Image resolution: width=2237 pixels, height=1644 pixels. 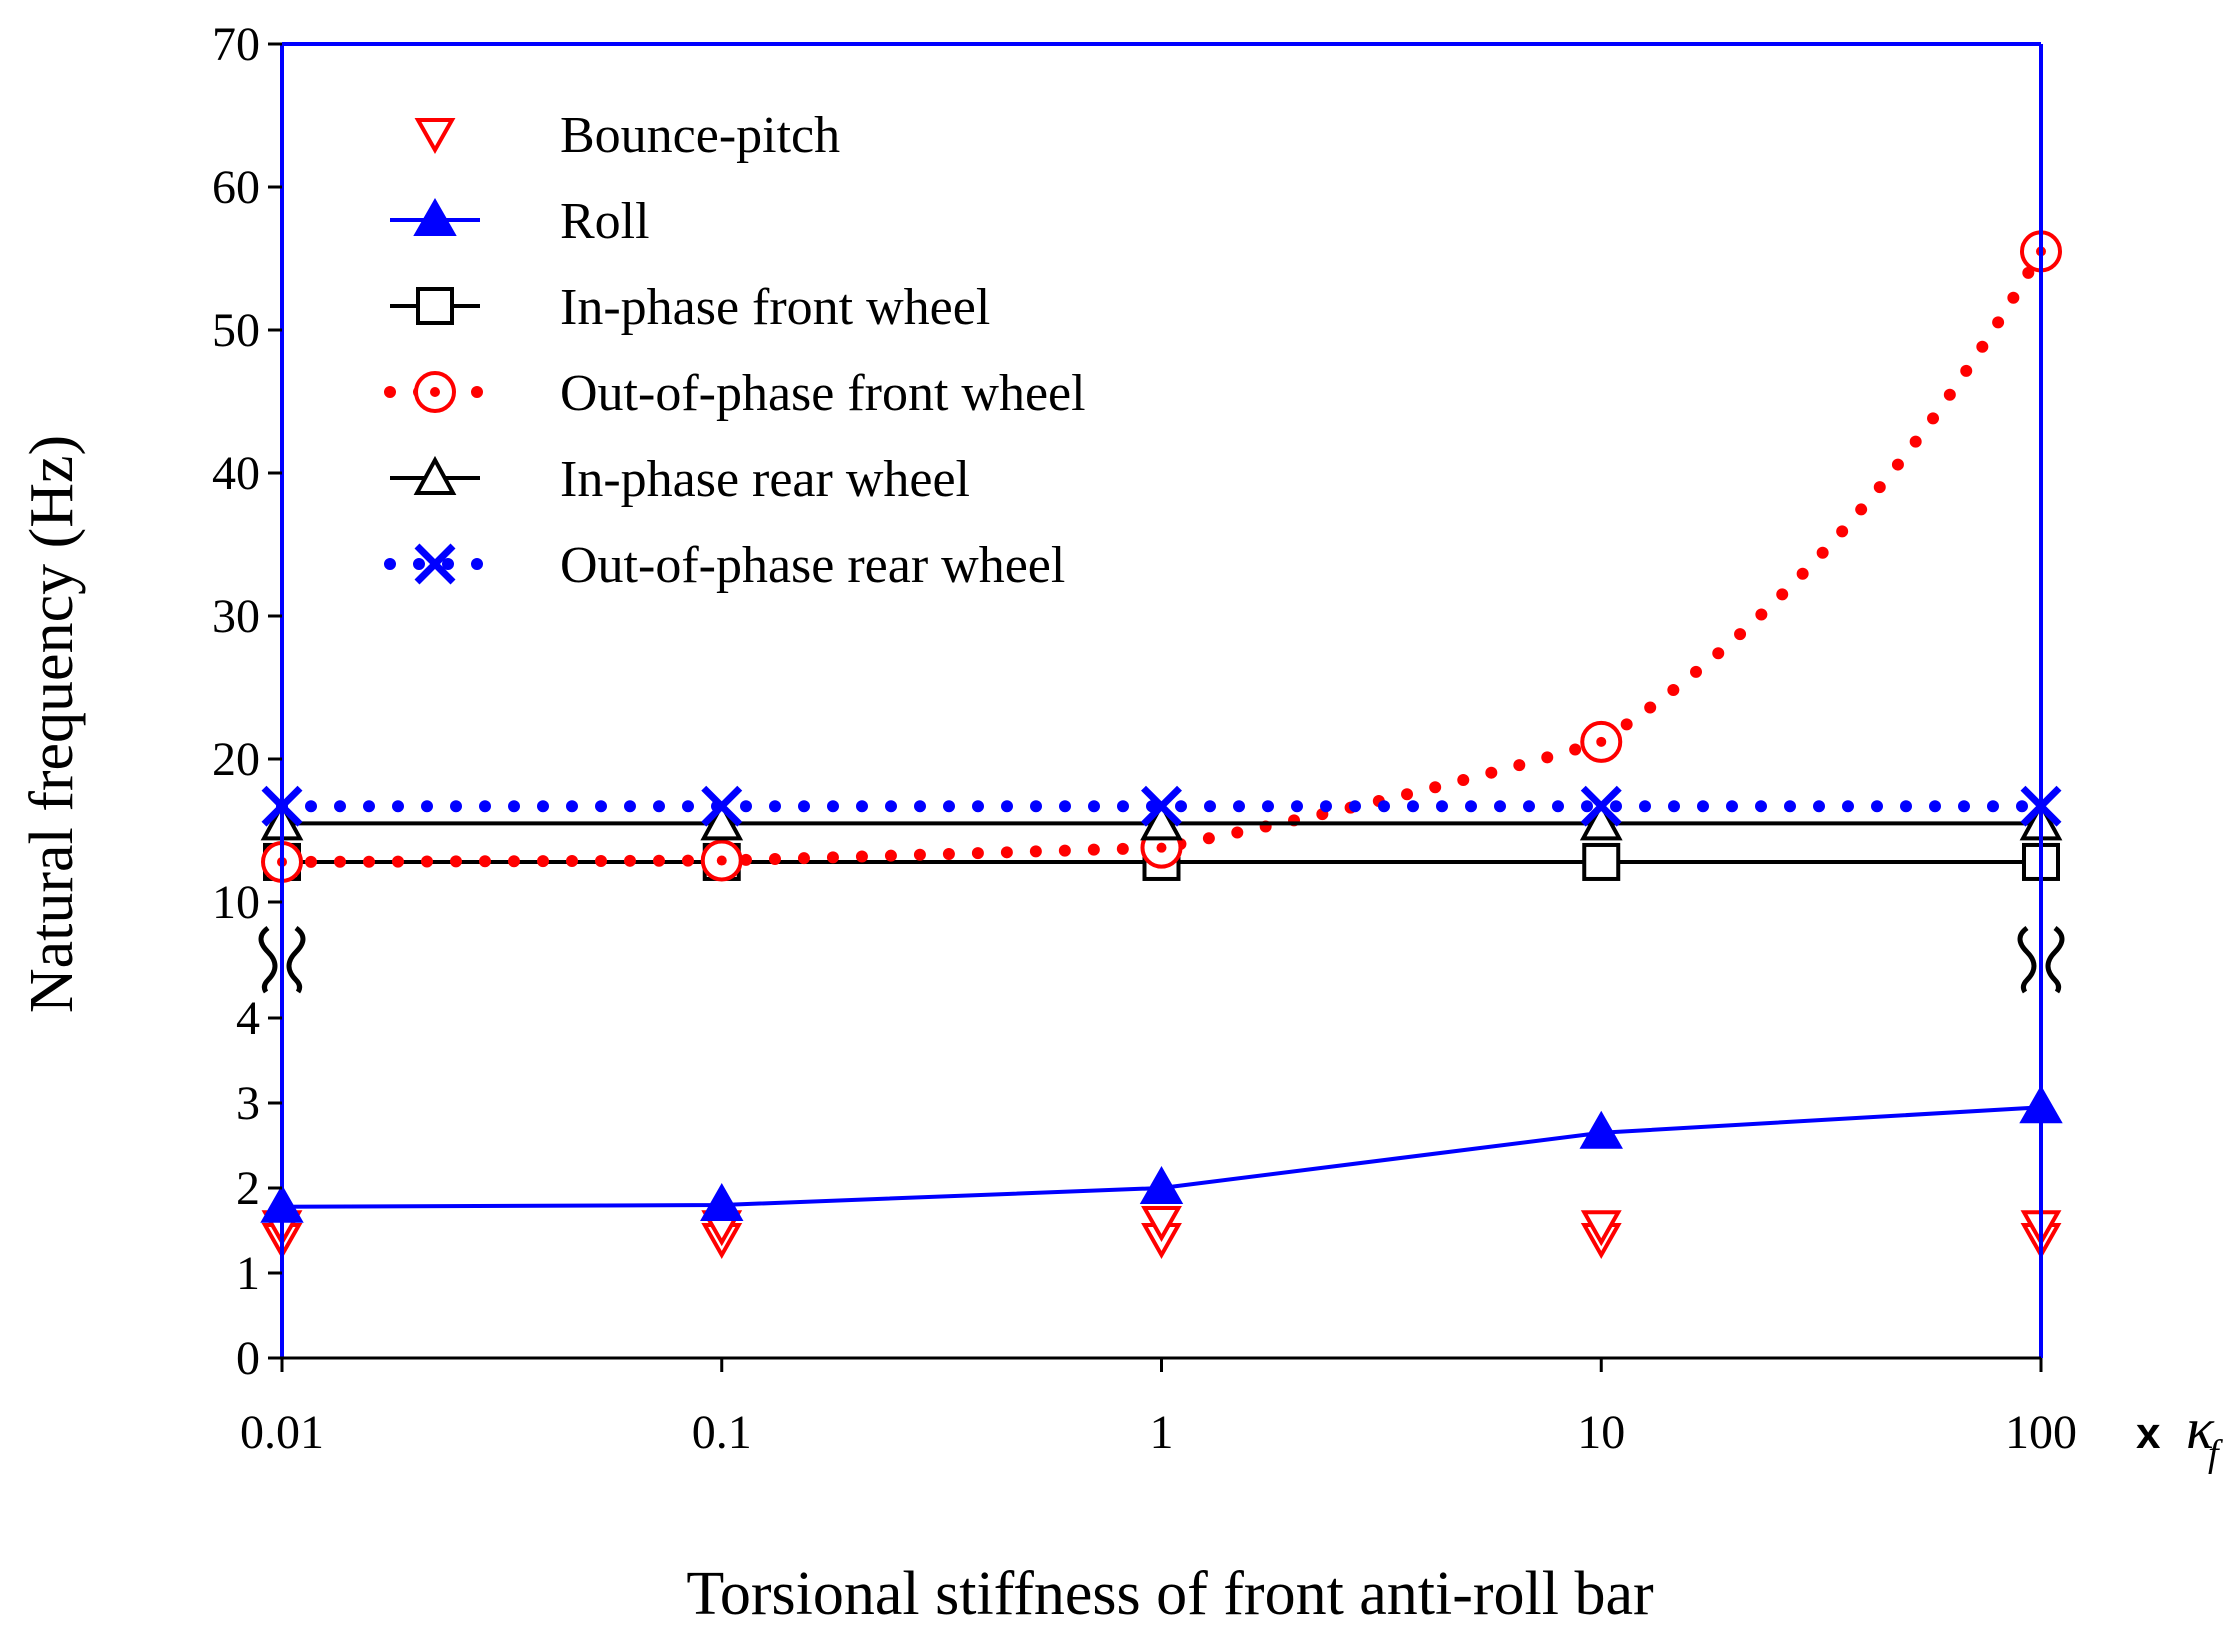 I want to click on x-multiplier-sign: x, so click(x=2148, y=1433).